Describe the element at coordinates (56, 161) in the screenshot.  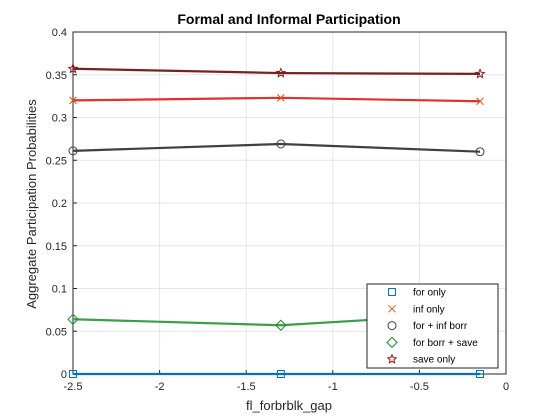
I see `y-tick-label: 0.25` at that location.